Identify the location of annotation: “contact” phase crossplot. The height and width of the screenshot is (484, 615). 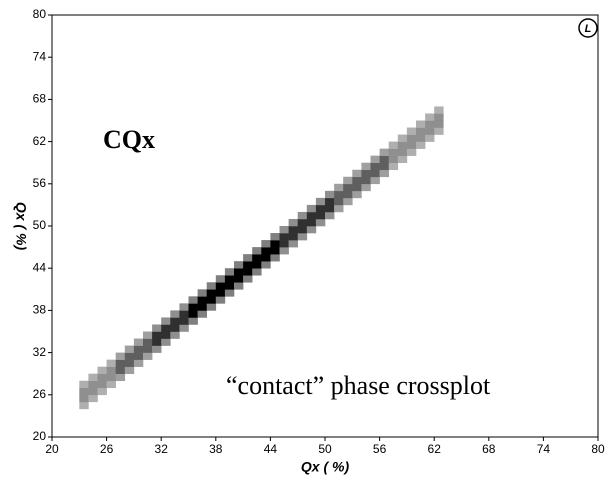
(358, 385).